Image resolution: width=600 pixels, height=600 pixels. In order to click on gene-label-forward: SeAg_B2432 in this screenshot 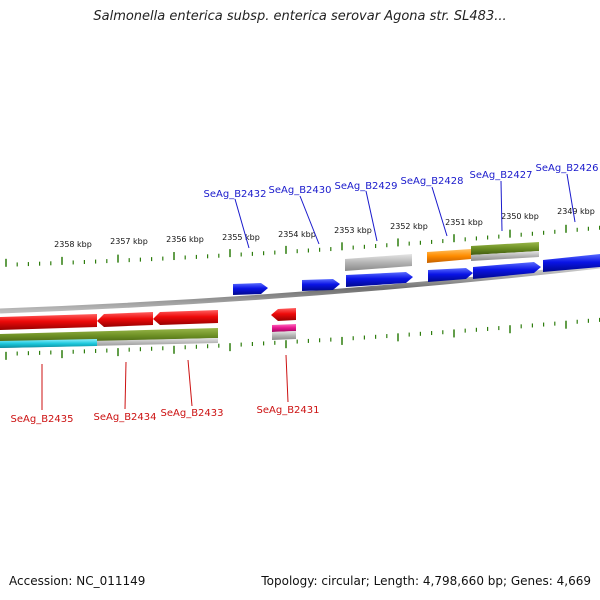, I will do `click(235, 194)`.